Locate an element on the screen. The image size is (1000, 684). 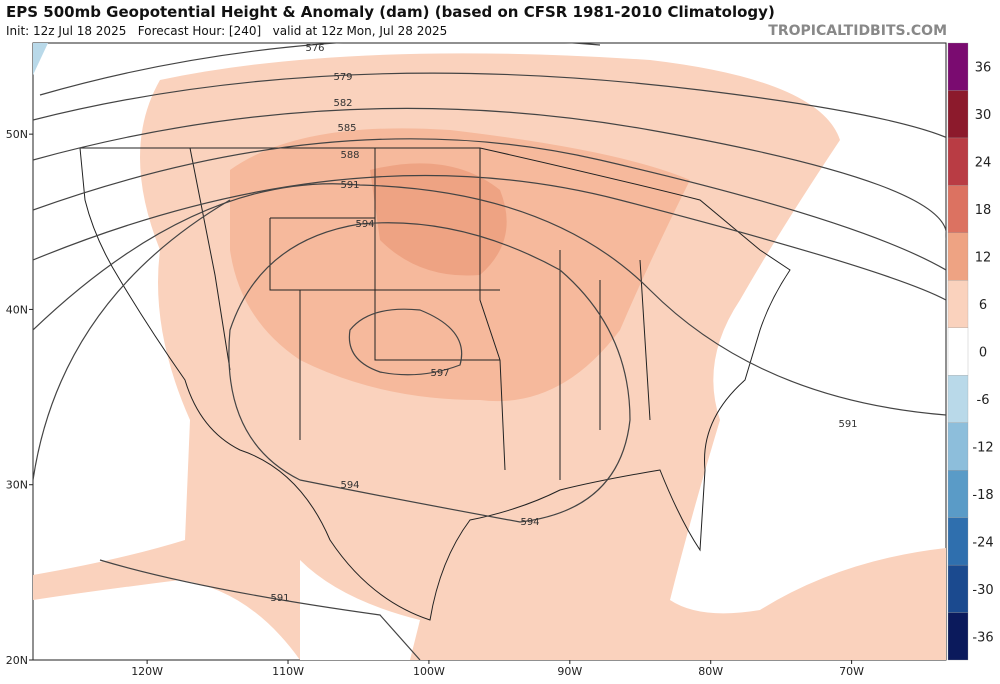
colorbar-label: -18 is located at coordinates (982, 495).